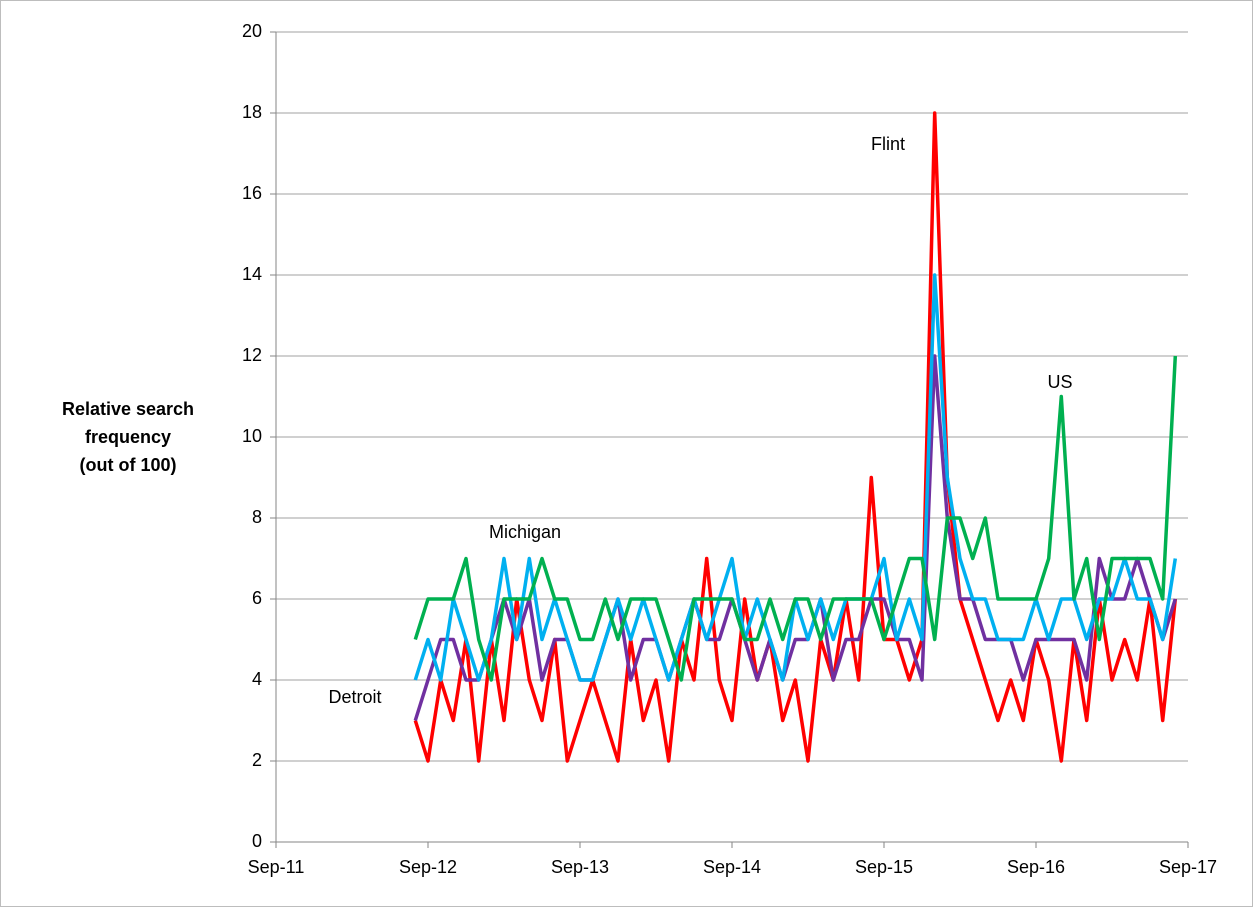 This screenshot has width=1253, height=907. I want to click on x-tick-label: Sep-13, so click(580, 867).